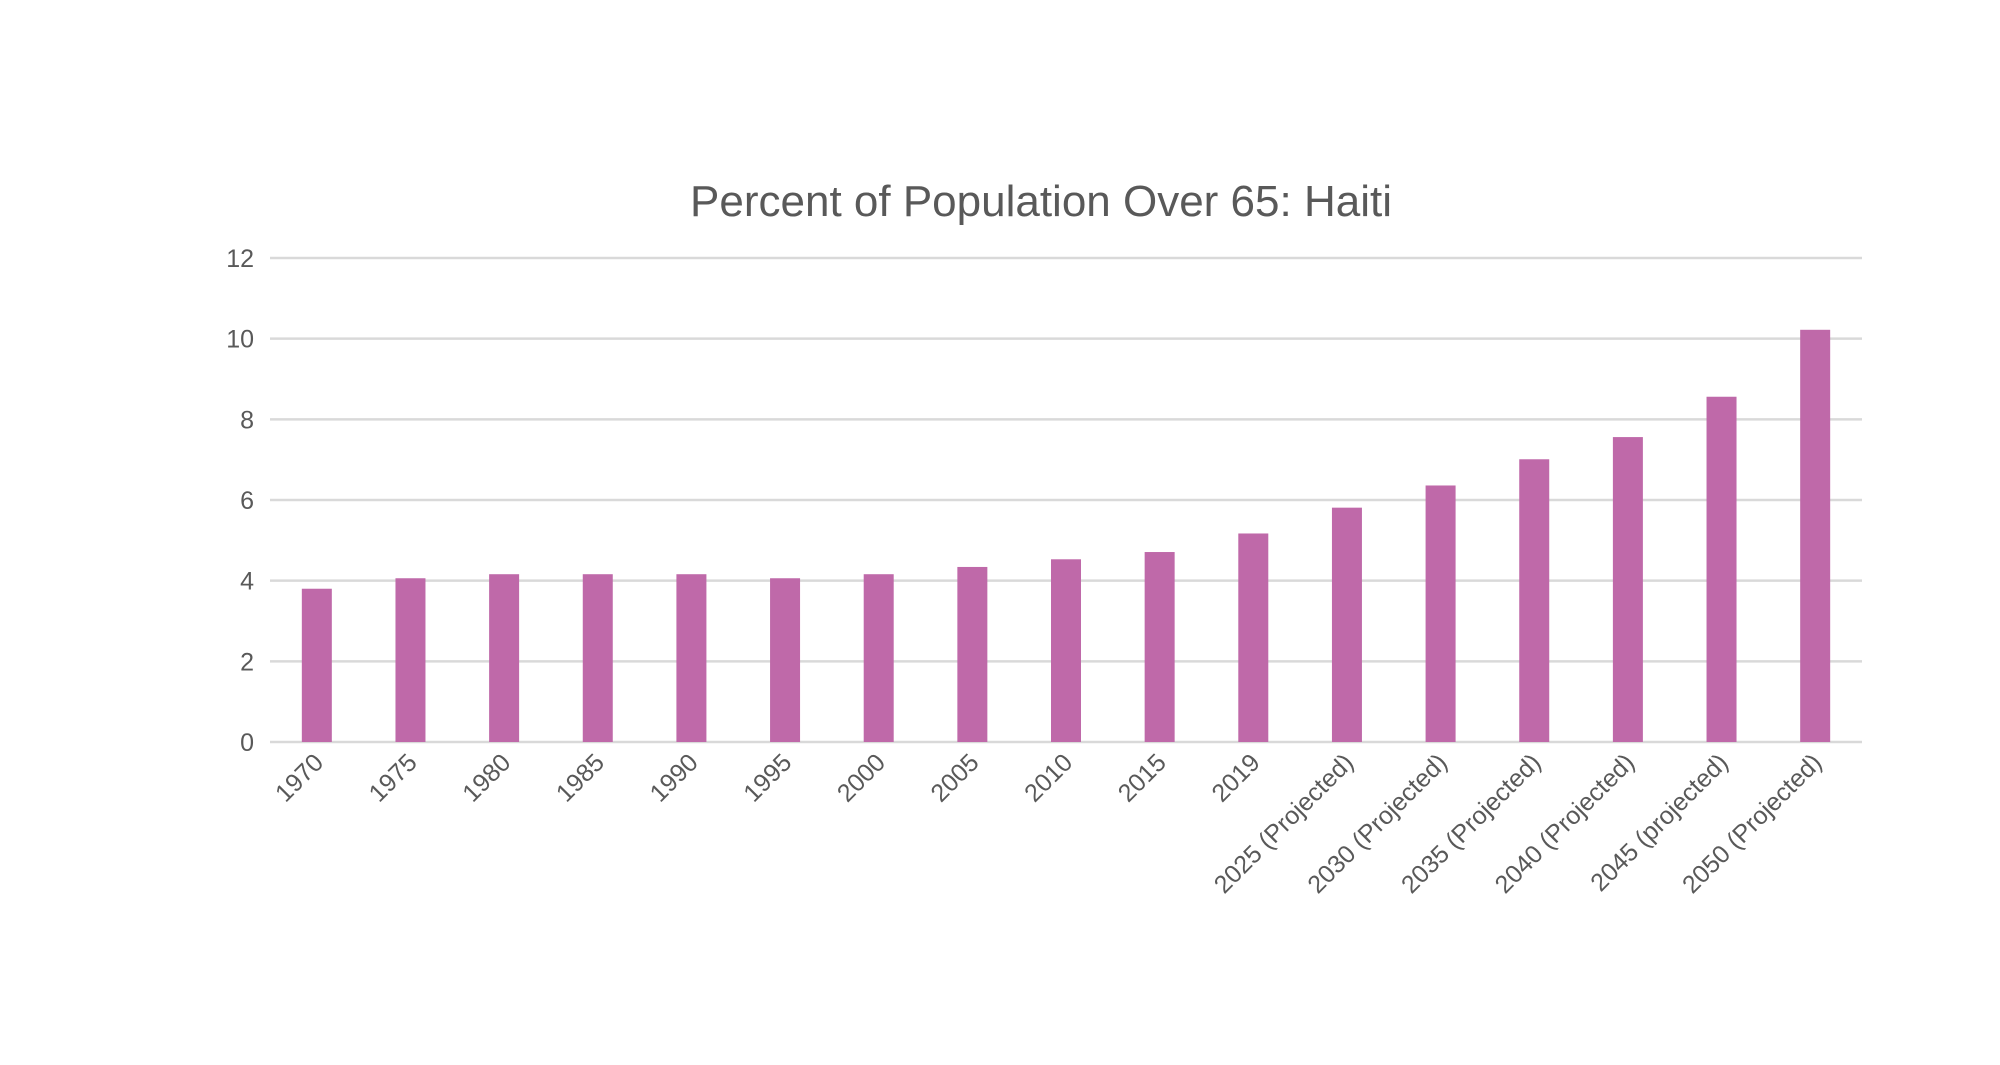 This screenshot has height=1065, width=2000. What do you see at coordinates (580, 777) in the screenshot?
I see `x-tick-label: 1985` at bounding box center [580, 777].